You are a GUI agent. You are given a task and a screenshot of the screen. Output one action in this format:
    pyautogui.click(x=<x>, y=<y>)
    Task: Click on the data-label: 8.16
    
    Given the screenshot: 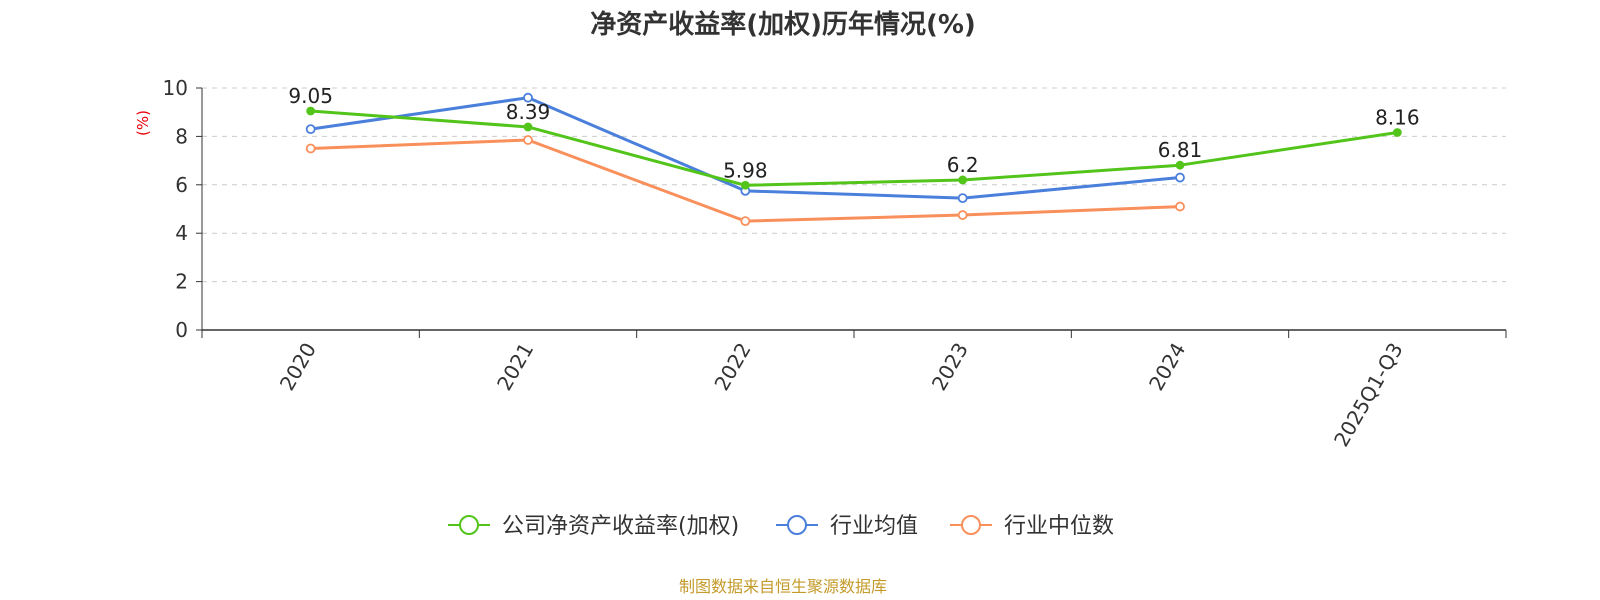 What is the action you would take?
    pyautogui.click(x=1397, y=118)
    